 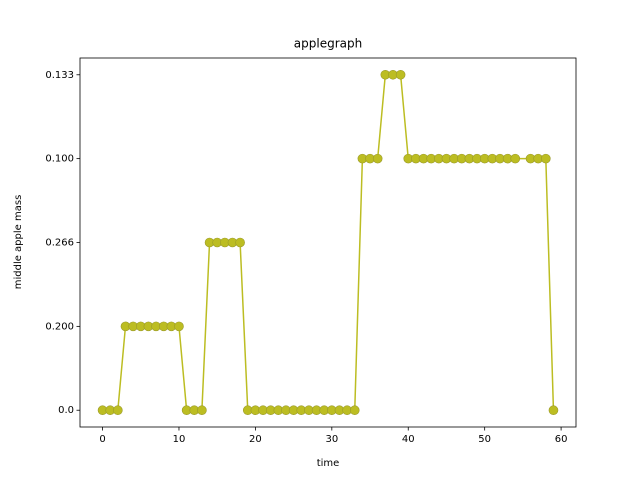 What do you see at coordinates (59, 75) in the screenshot?
I see `y-tick-label: 0.133` at bounding box center [59, 75].